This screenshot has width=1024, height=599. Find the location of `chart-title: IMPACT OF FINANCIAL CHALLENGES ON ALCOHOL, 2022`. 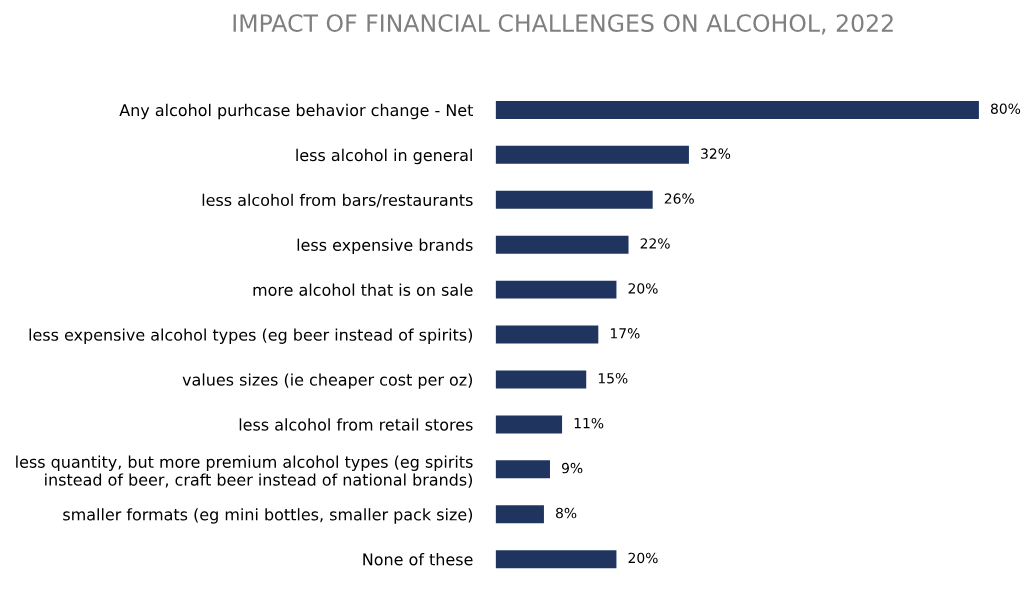

chart-title: IMPACT OF FINANCIAL CHALLENGES ON ALCOHOL, 2022 is located at coordinates (563, 24).